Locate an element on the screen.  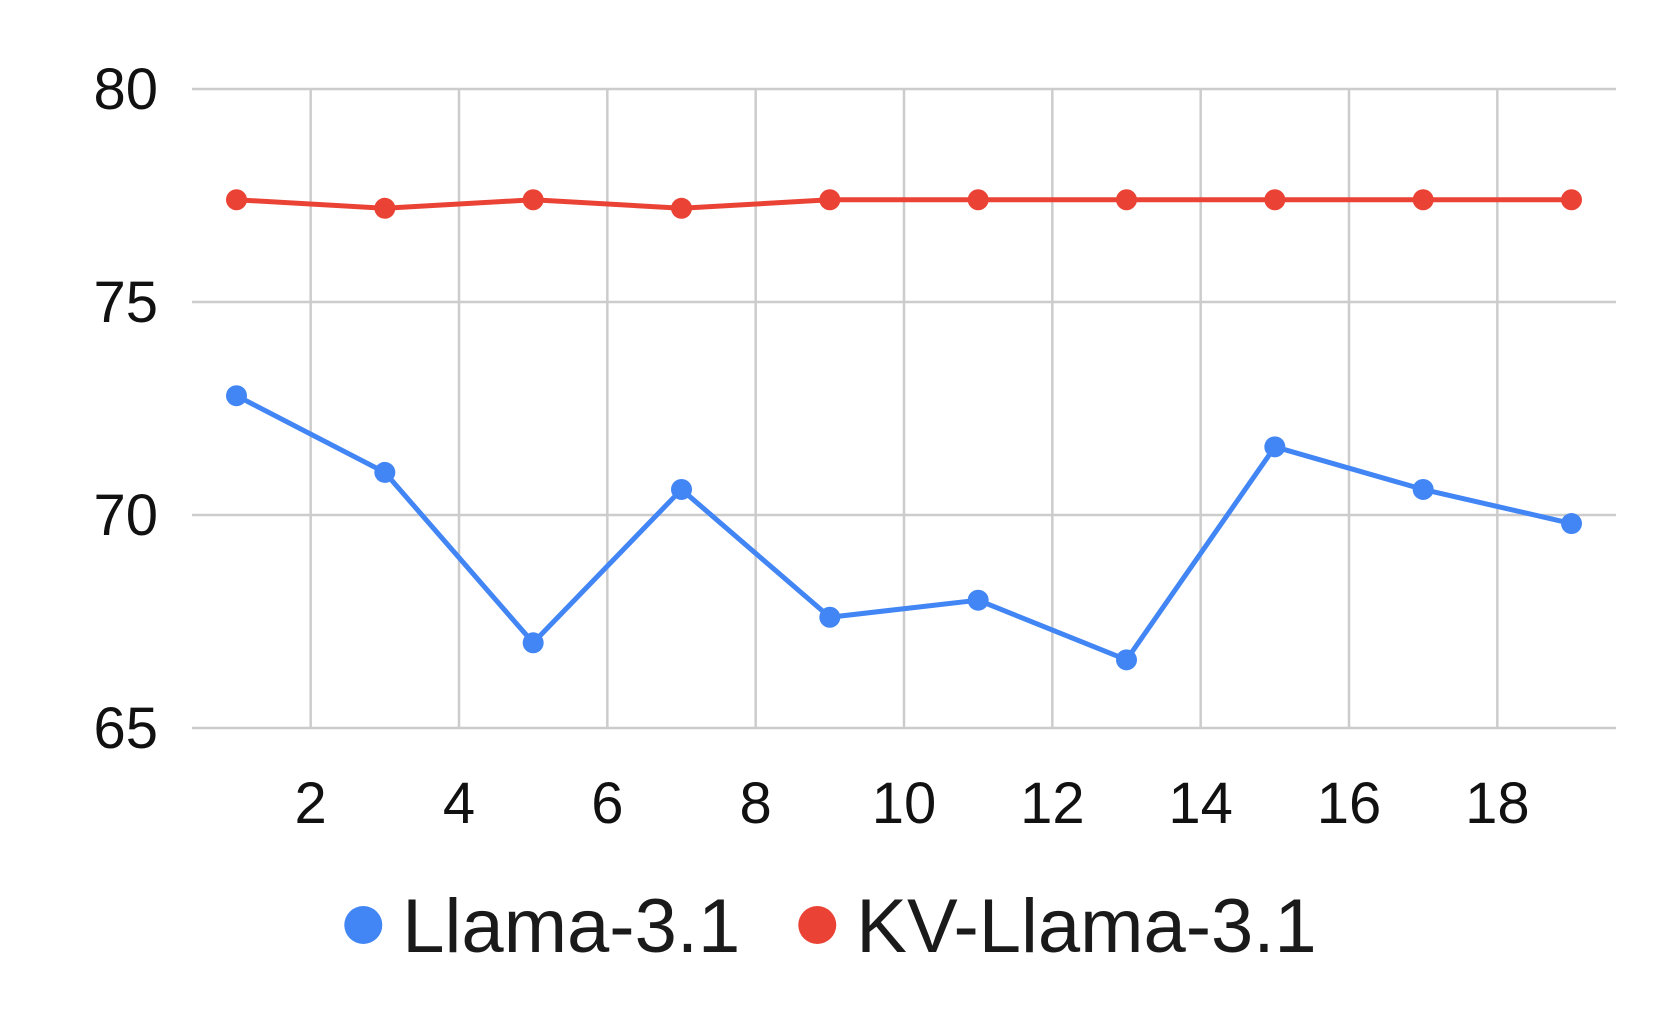
y-tick-label: 75 is located at coordinates (125, 302).